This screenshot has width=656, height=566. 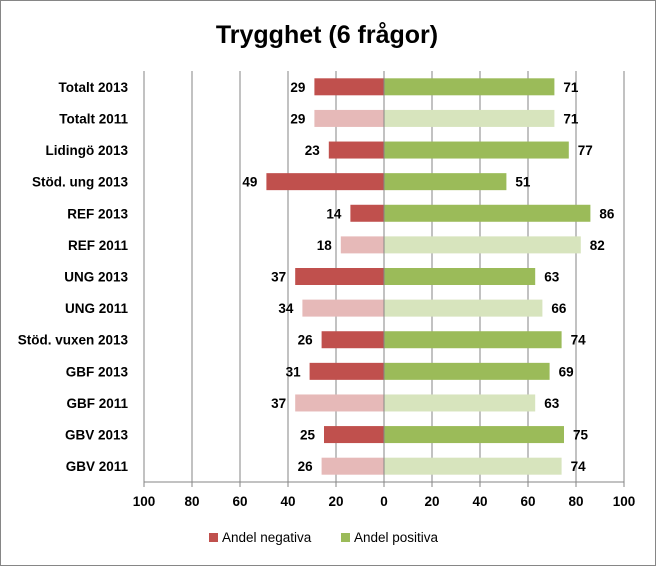 I want to click on data-label-positive: 75, so click(x=581, y=435).